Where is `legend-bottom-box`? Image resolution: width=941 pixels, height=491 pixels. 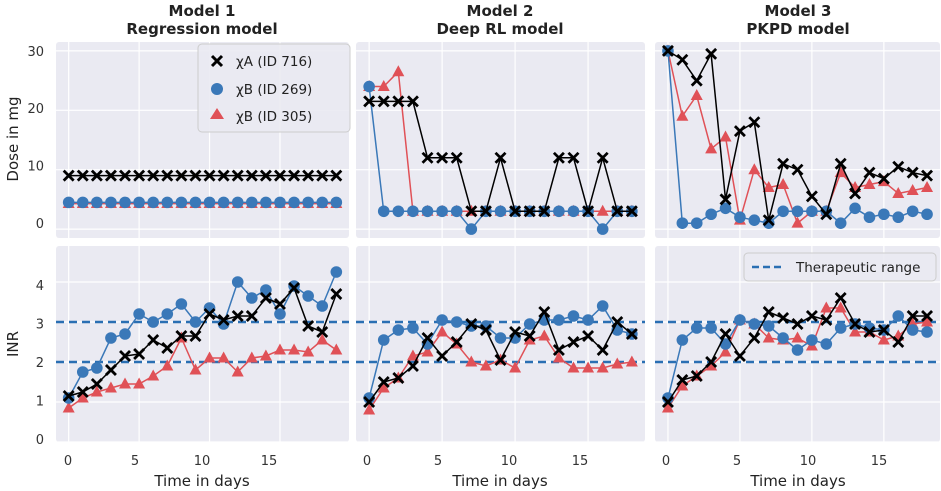
legend-bottom-box is located at coordinates (840, 267).